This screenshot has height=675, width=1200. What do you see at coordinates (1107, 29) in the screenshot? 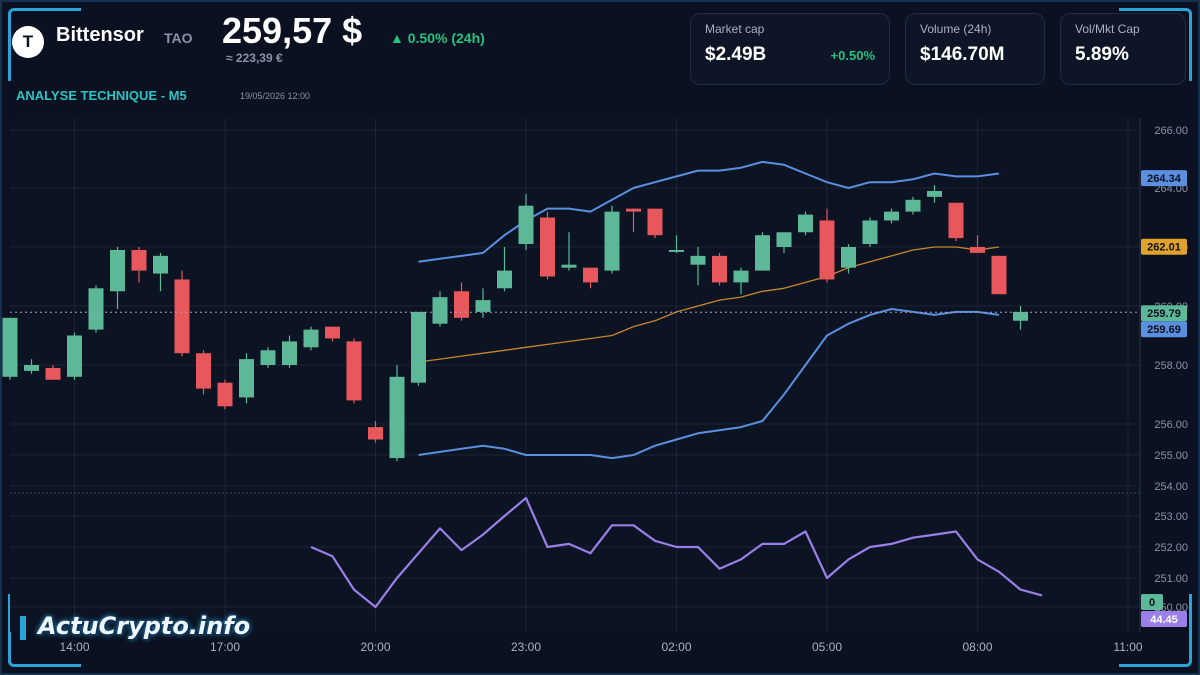
I see `stat-label: Vol/Mkt Cap` at bounding box center [1107, 29].